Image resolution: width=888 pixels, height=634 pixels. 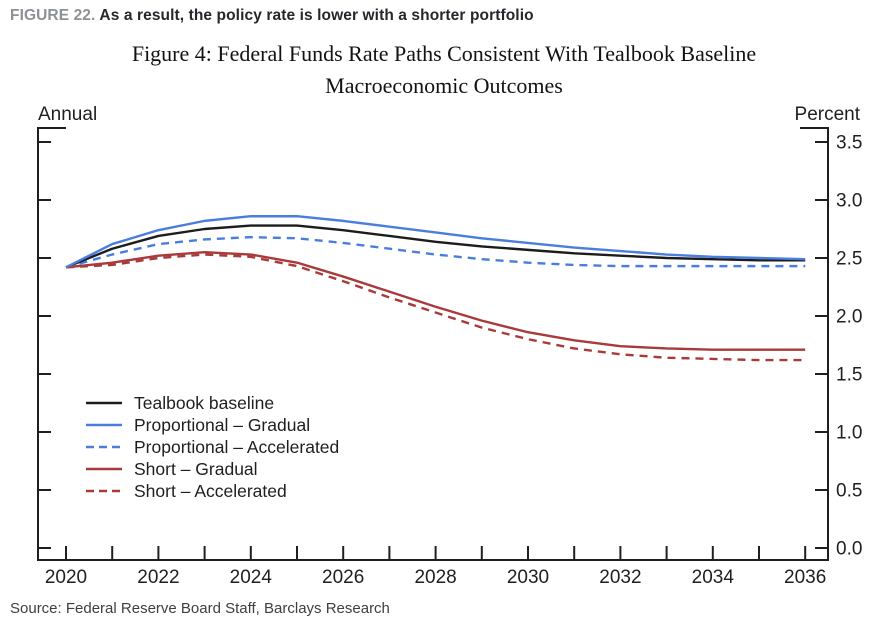 What do you see at coordinates (620, 577) in the screenshot?
I see `x-tick-label: 2032` at bounding box center [620, 577].